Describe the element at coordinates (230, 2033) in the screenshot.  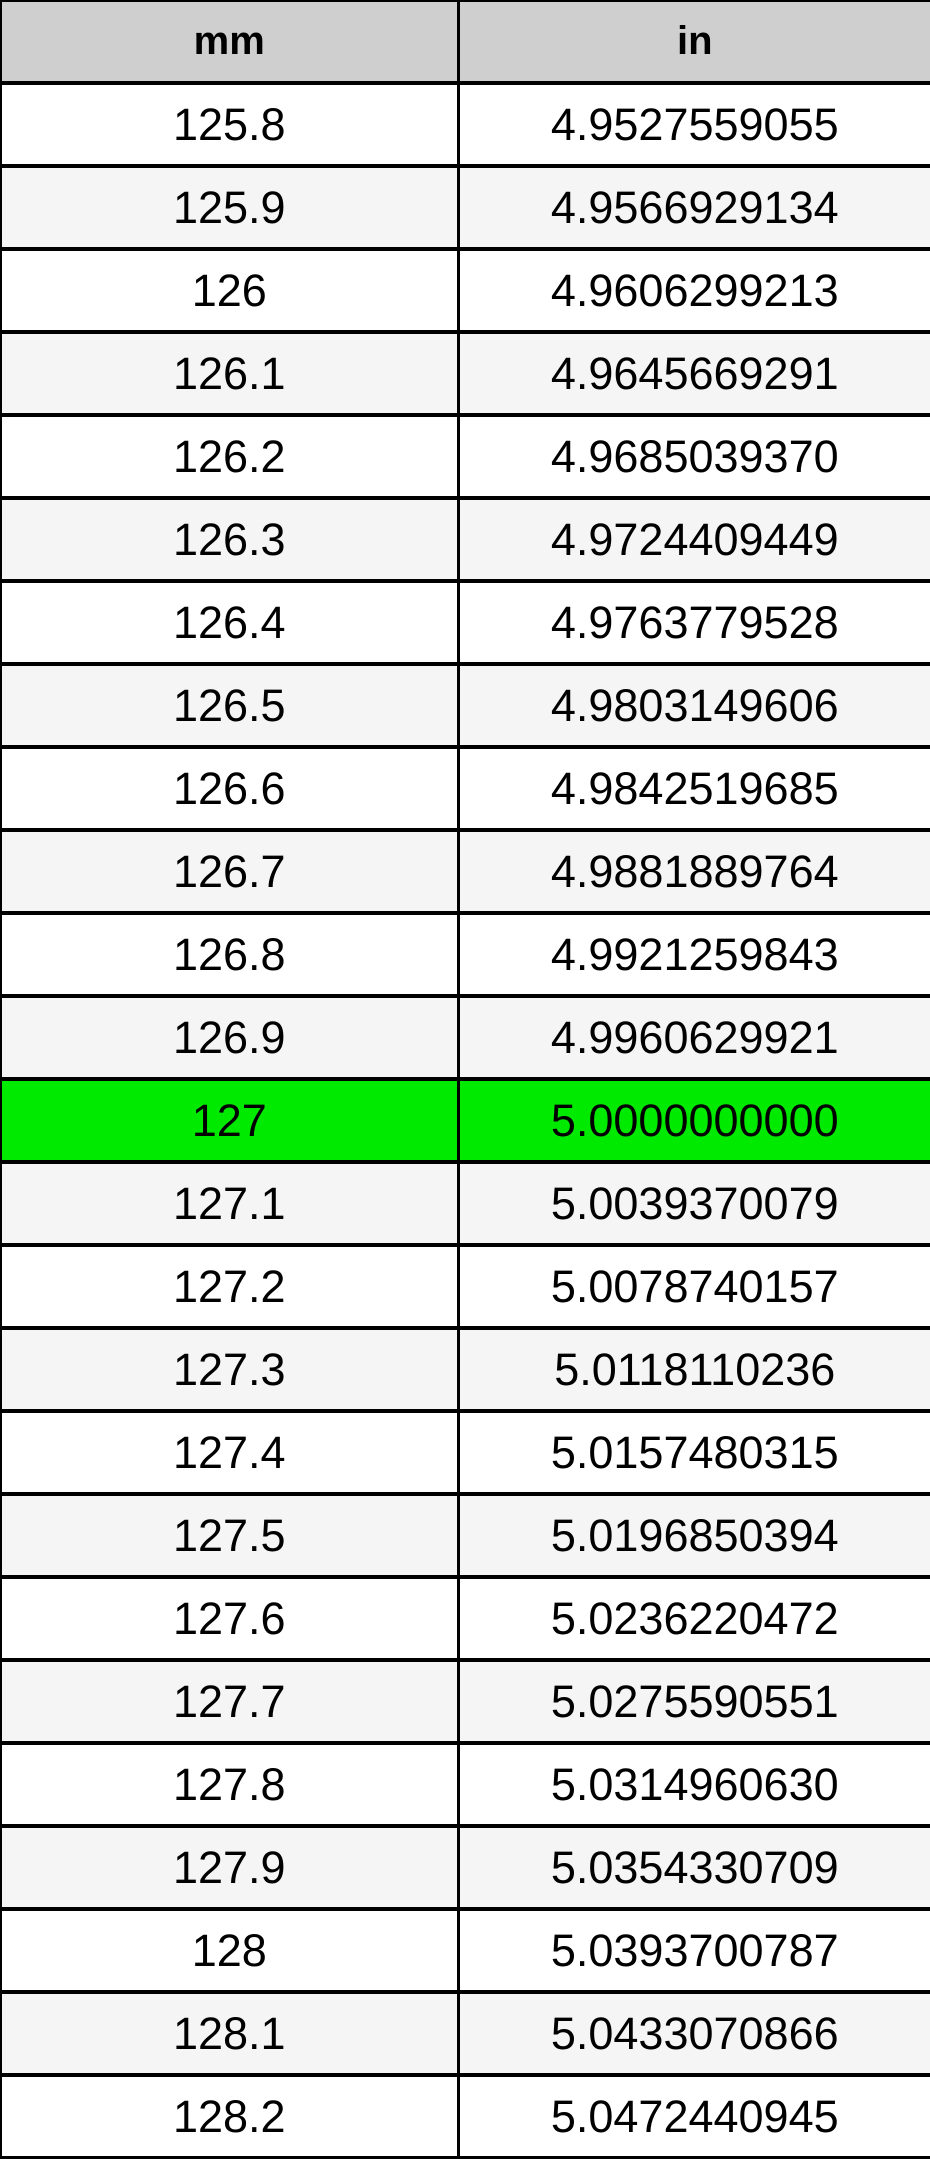
I see `mm-value-cell: 128.1` at that location.